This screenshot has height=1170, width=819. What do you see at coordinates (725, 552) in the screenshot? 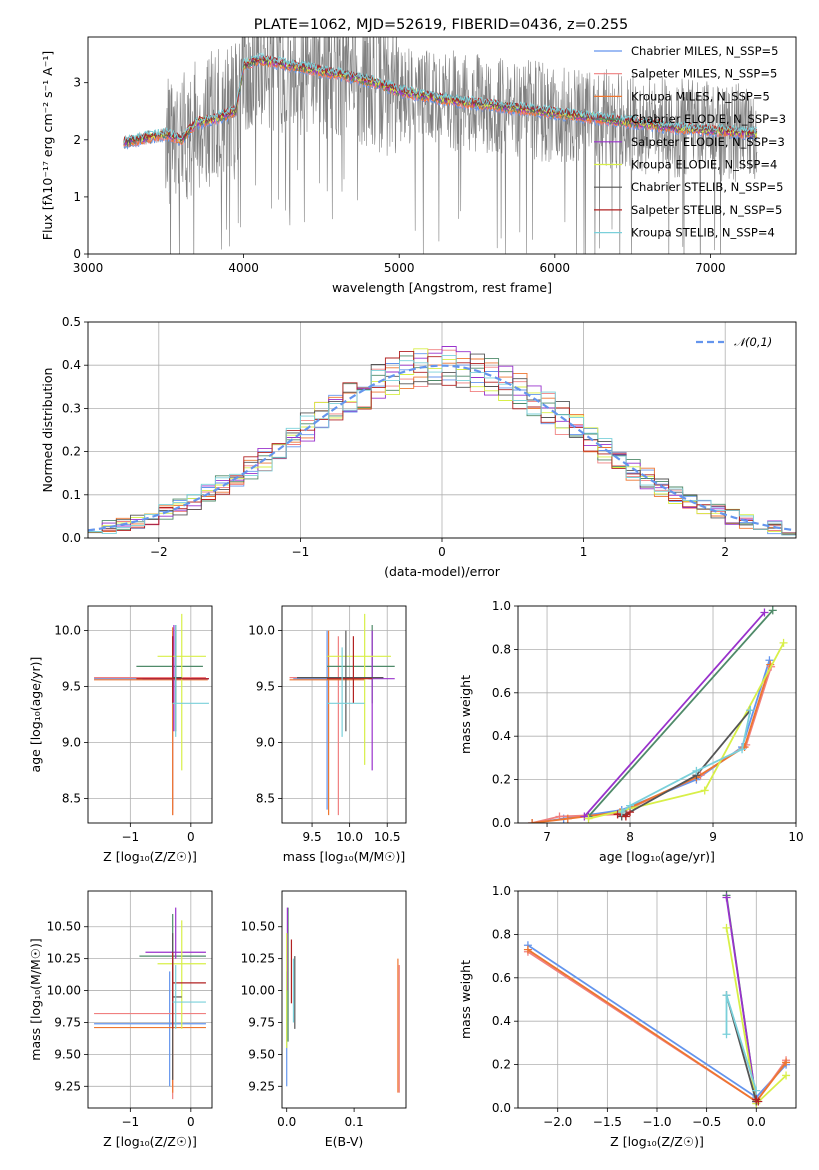
I see `x-tick-label: 2` at bounding box center [725, 552].